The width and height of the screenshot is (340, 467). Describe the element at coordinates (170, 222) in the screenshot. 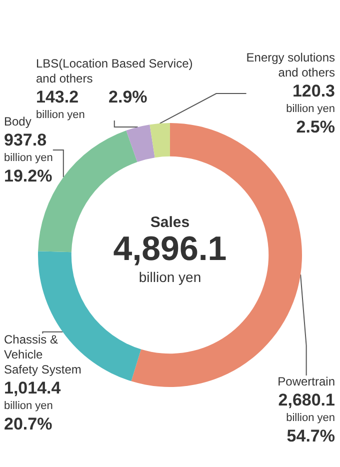

I see `text: Sales` at that location.